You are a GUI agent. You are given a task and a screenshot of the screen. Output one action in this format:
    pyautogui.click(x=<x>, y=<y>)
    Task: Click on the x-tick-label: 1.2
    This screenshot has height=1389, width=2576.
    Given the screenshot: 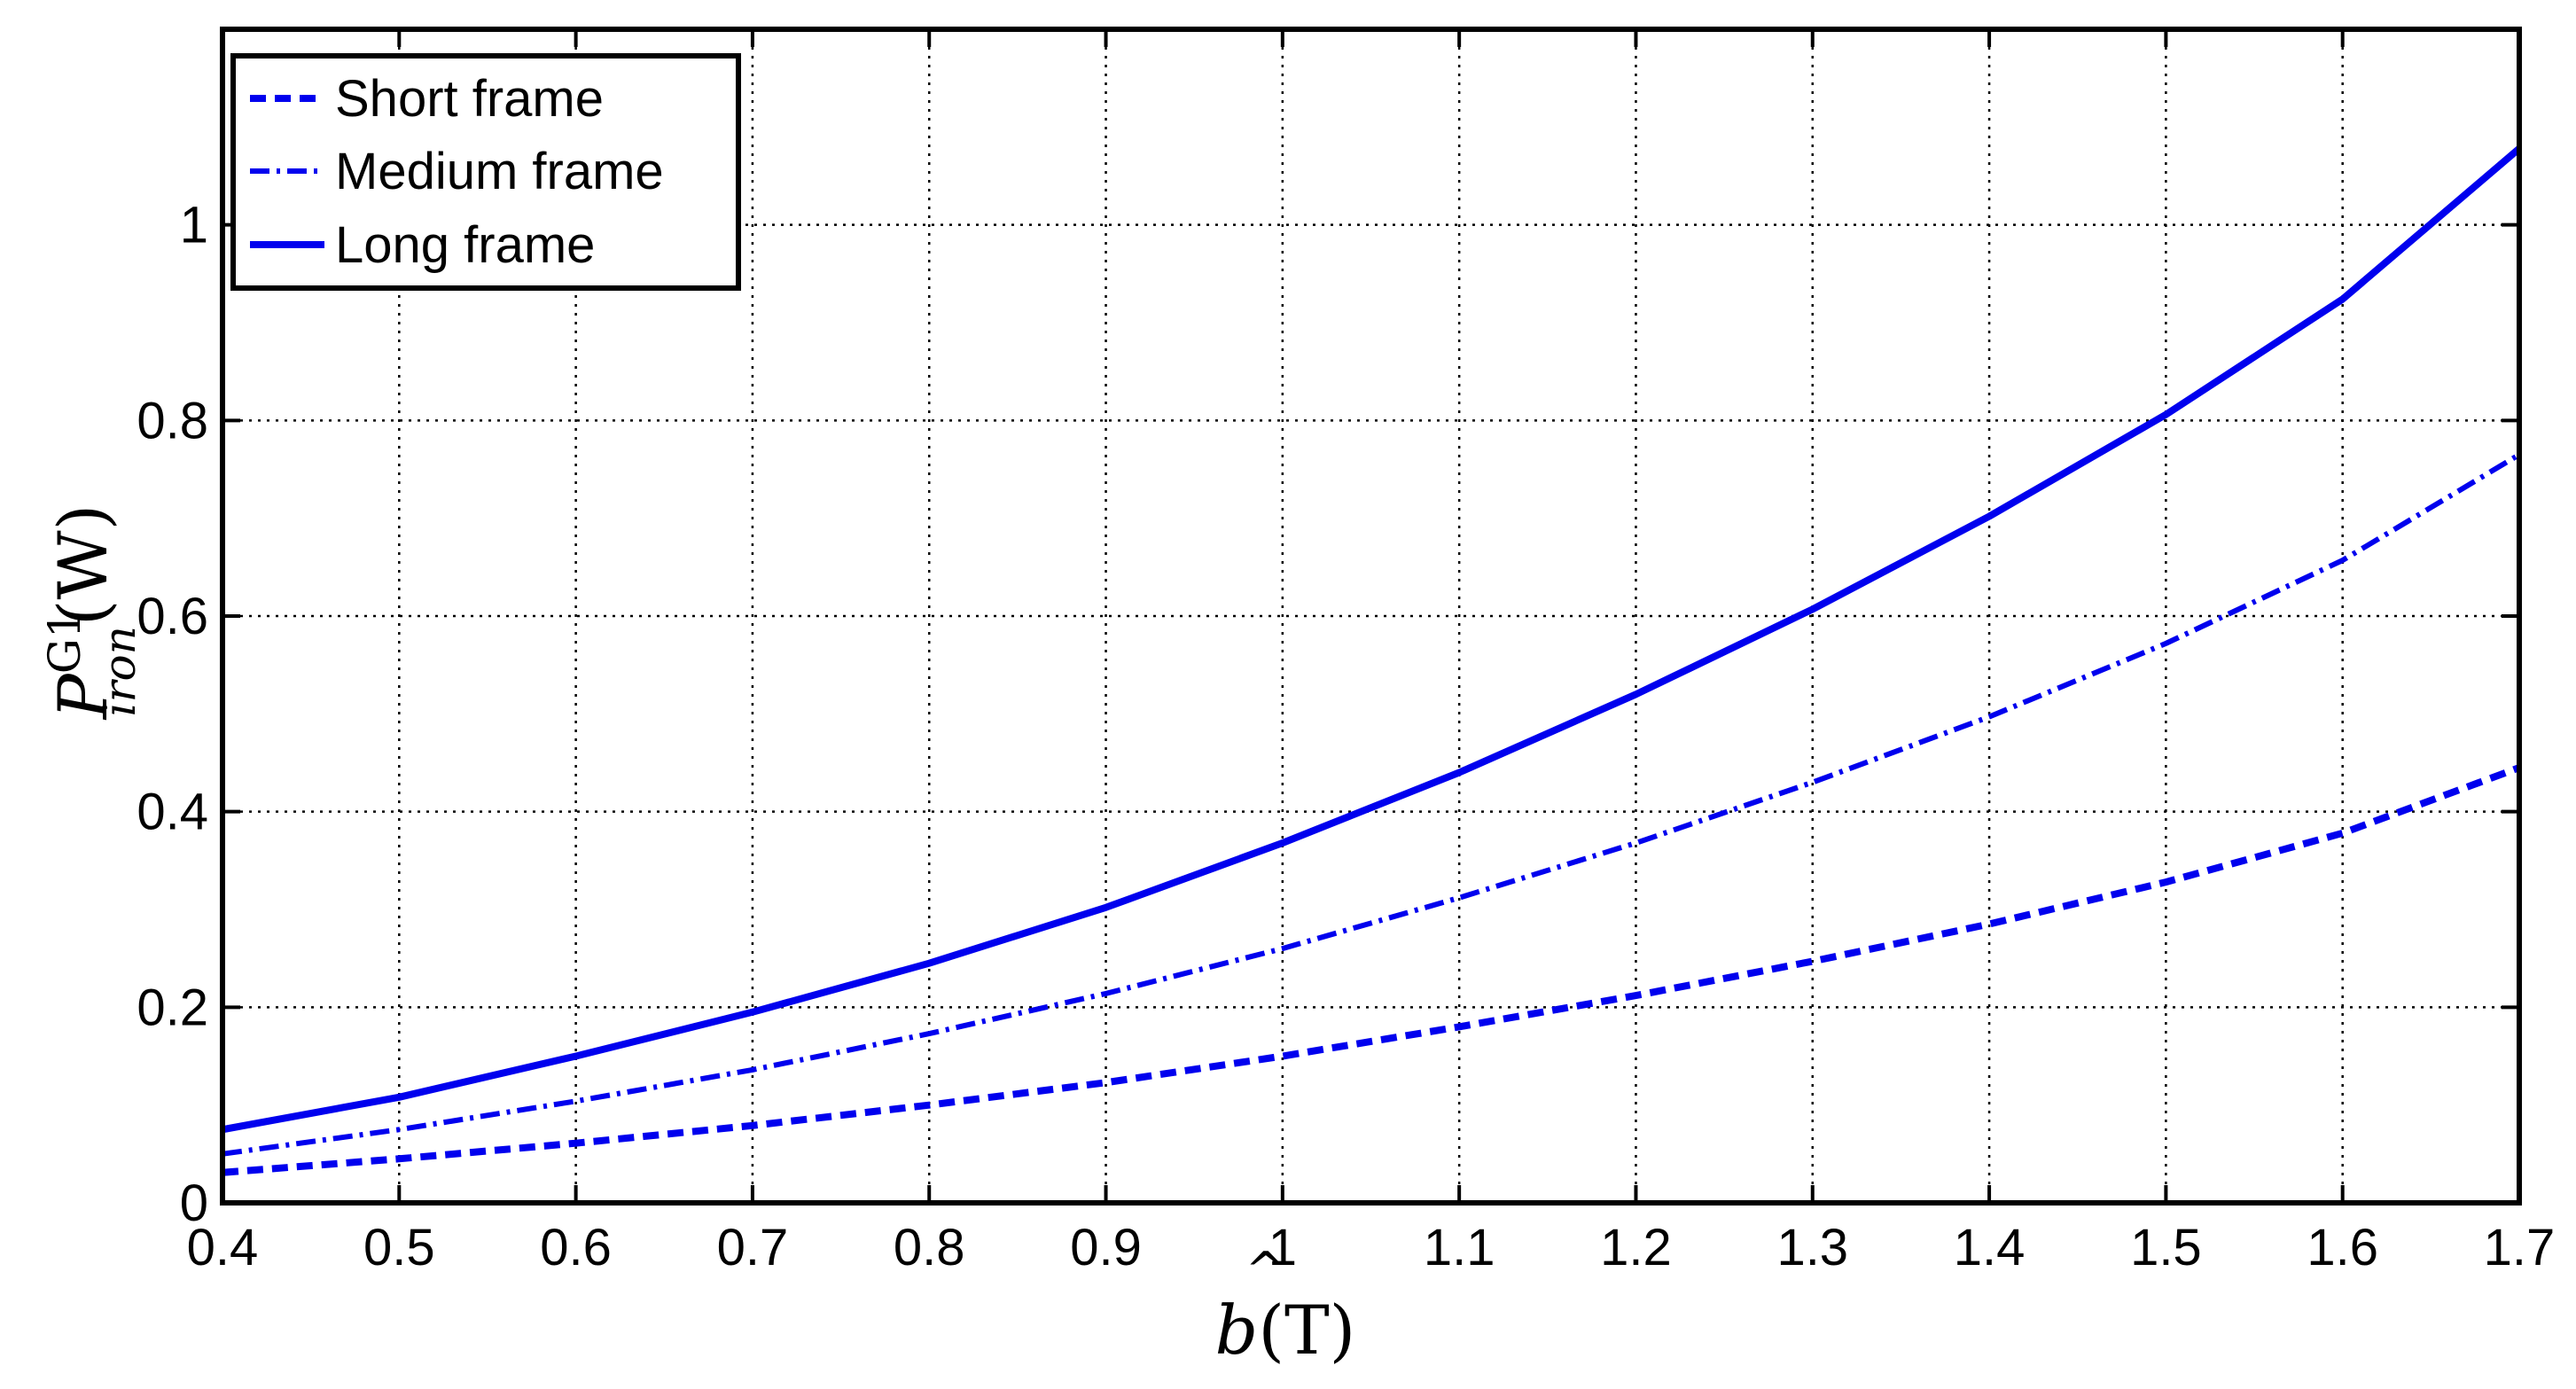 What is the action you would take?
    pyautogui.click(x=1636, y=1247)
    